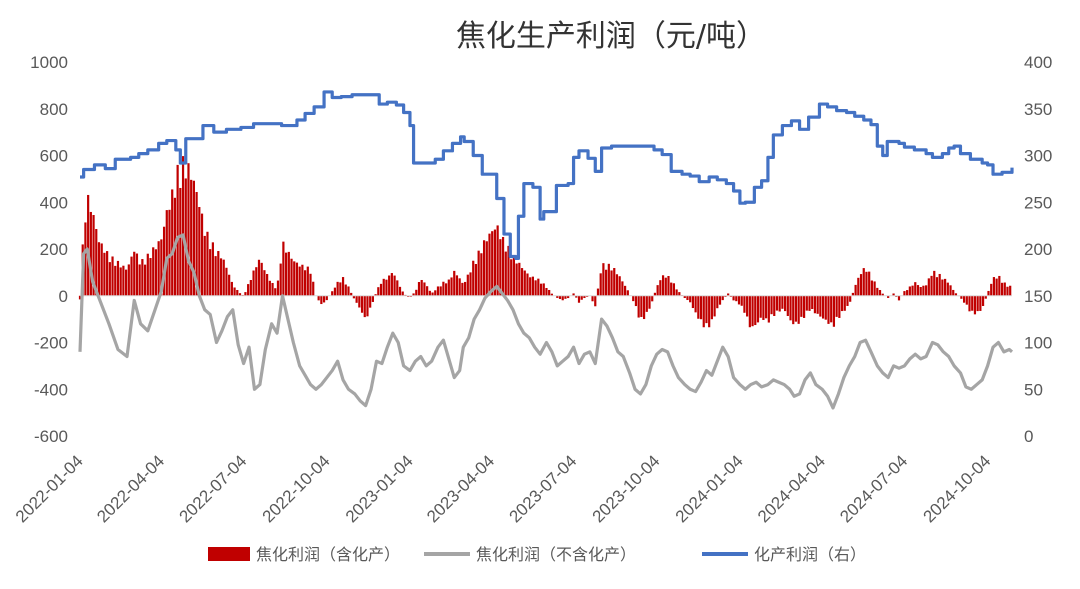 Image resolution: width=1080 pixels, height=589 pixels. Describe the element at coordinates (1038, 202) in the screenshot. I see `y-right-tick: 250` at that location.